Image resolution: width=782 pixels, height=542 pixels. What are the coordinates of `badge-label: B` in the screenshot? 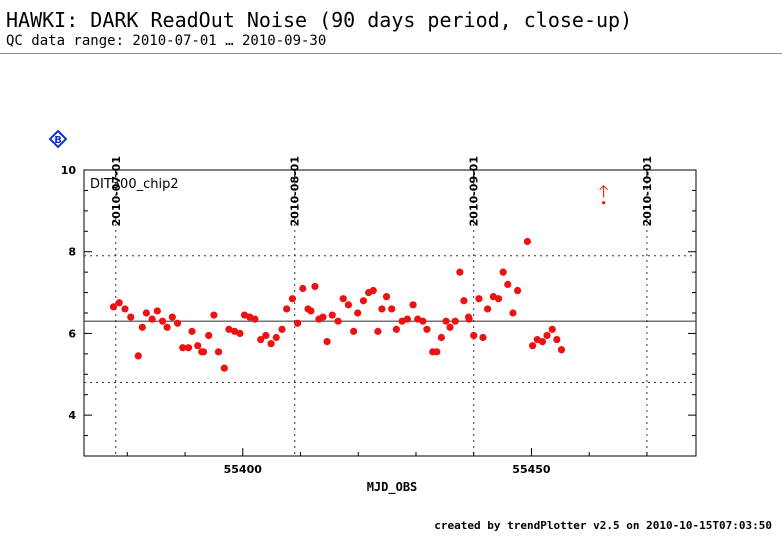 It's located at (58, 140).